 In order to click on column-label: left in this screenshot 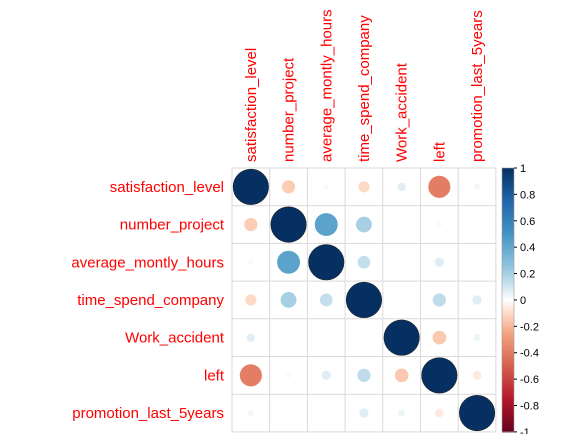, I will do `click(439, 151)`.